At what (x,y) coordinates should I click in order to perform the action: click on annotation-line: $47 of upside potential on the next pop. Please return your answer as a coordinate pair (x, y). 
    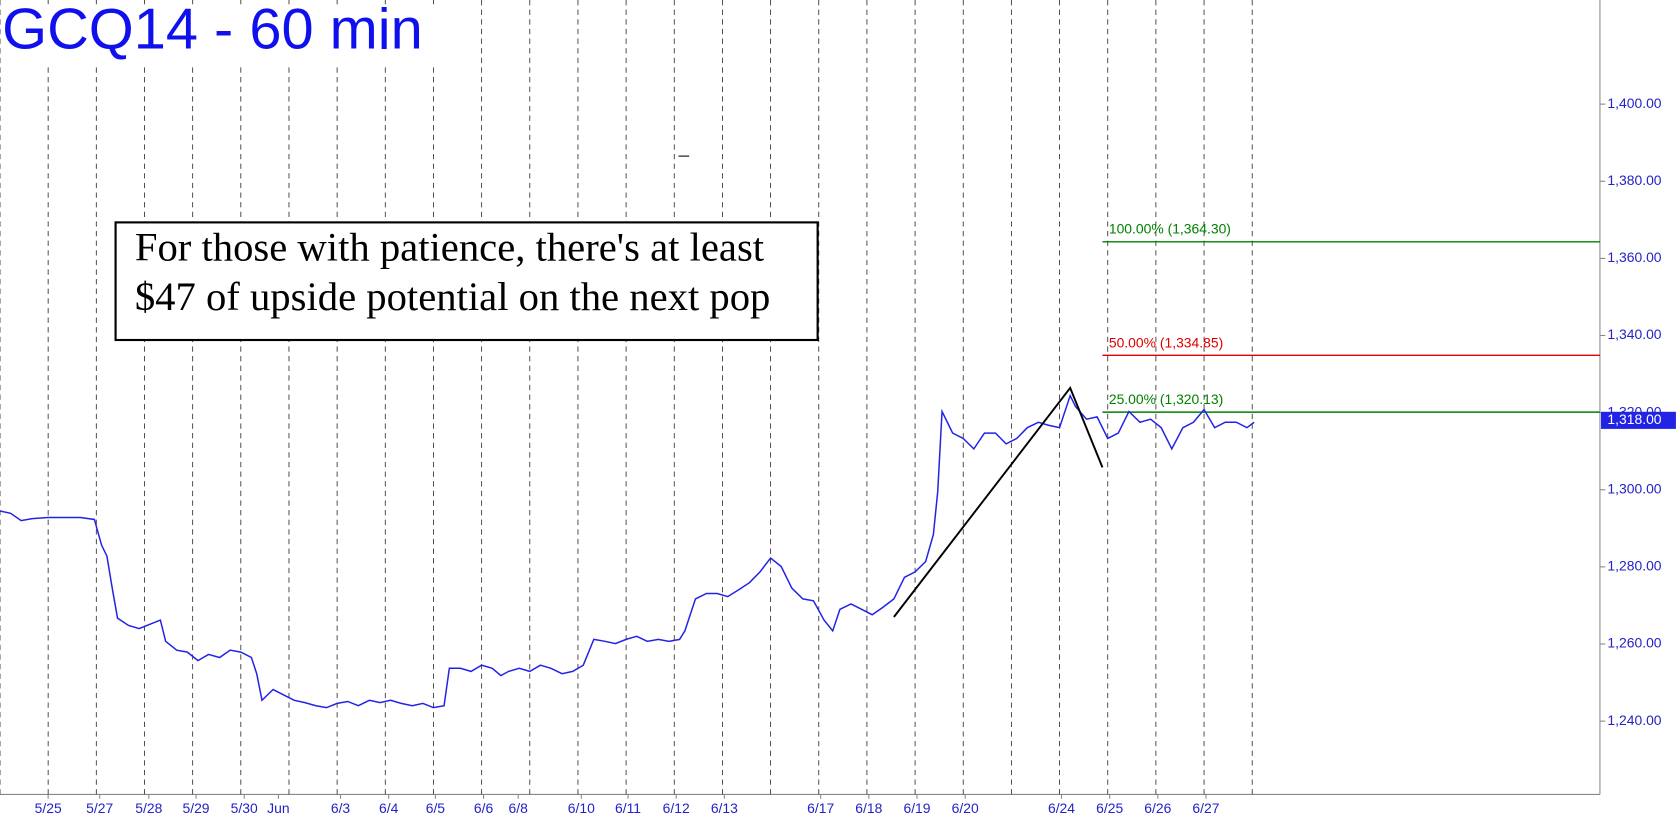
    Looking at the image, I should click on (453, 296).